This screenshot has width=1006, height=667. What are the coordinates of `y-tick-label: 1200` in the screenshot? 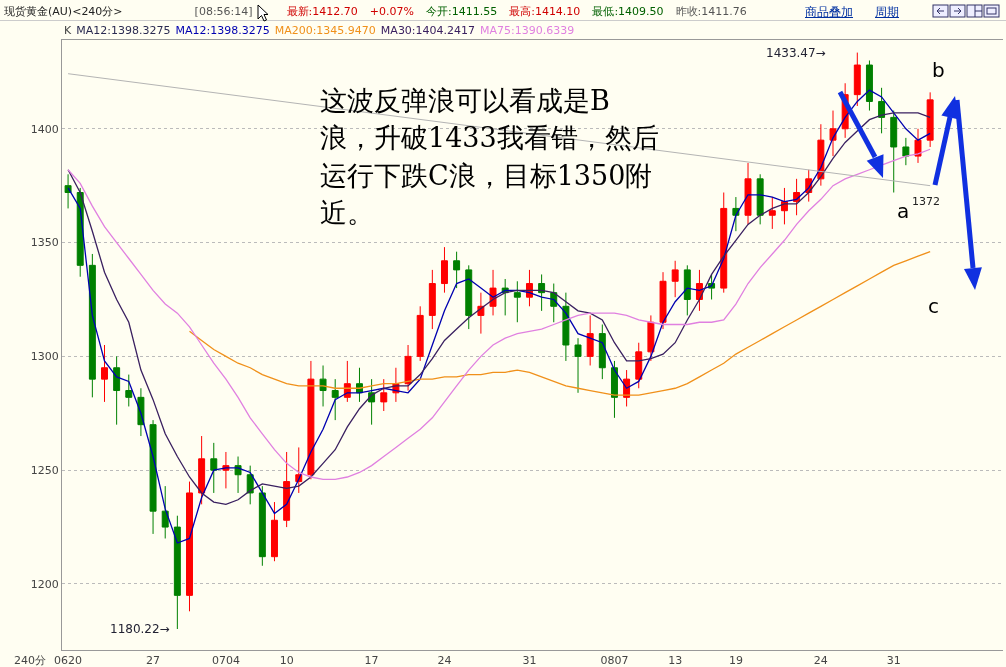 It's located at (44, 584).